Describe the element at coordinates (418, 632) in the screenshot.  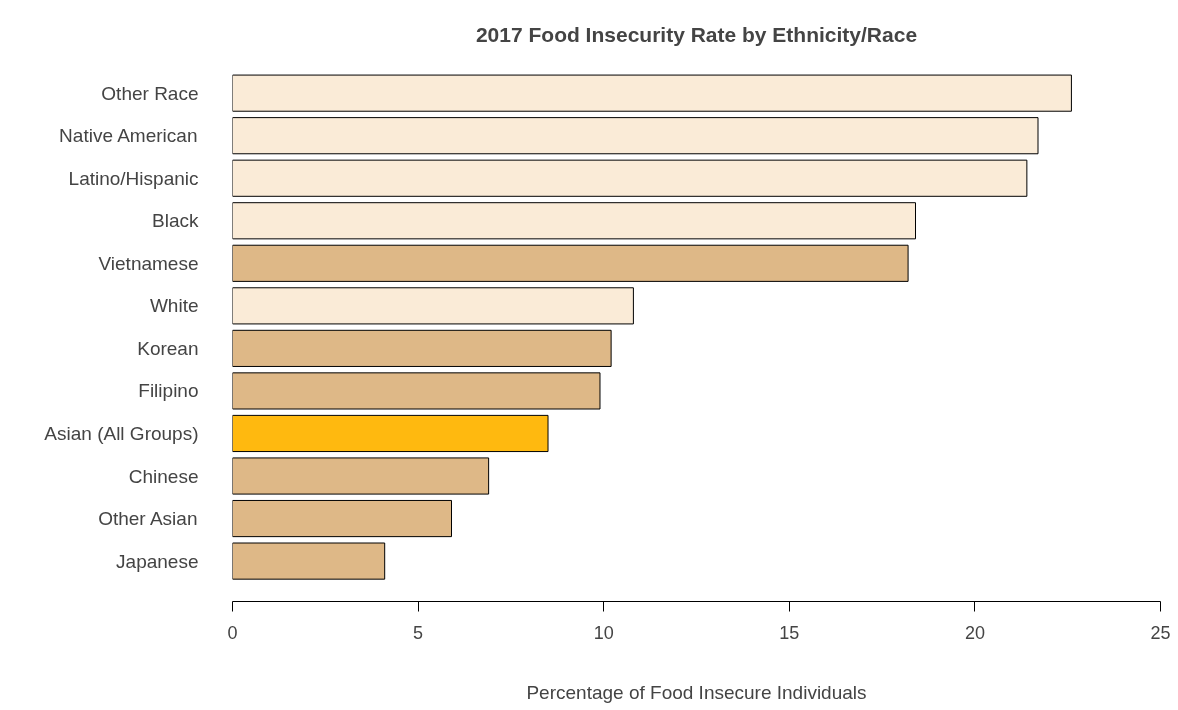
I see `x-tick-label: 5` at that location.